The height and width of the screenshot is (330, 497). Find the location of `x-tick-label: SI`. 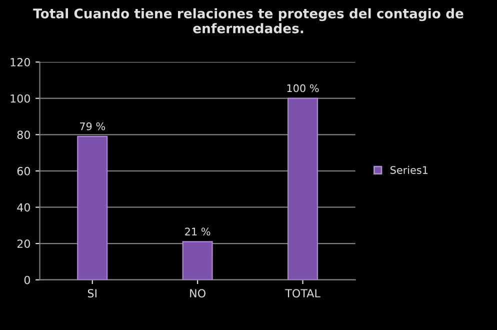

x-tick-label: SI is located at coordinates (92, 293).